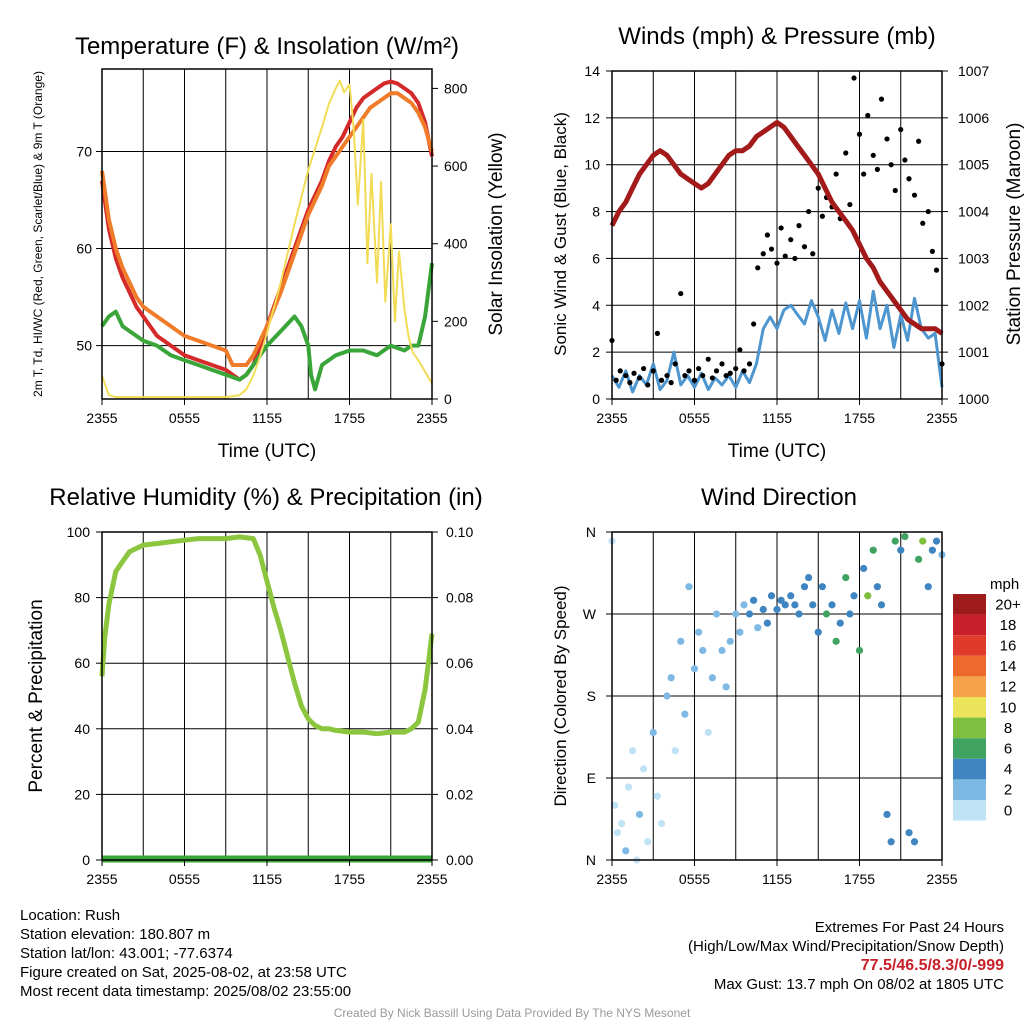  I want to click on winds-xlabel: Time (UTC), so click(777, 451).